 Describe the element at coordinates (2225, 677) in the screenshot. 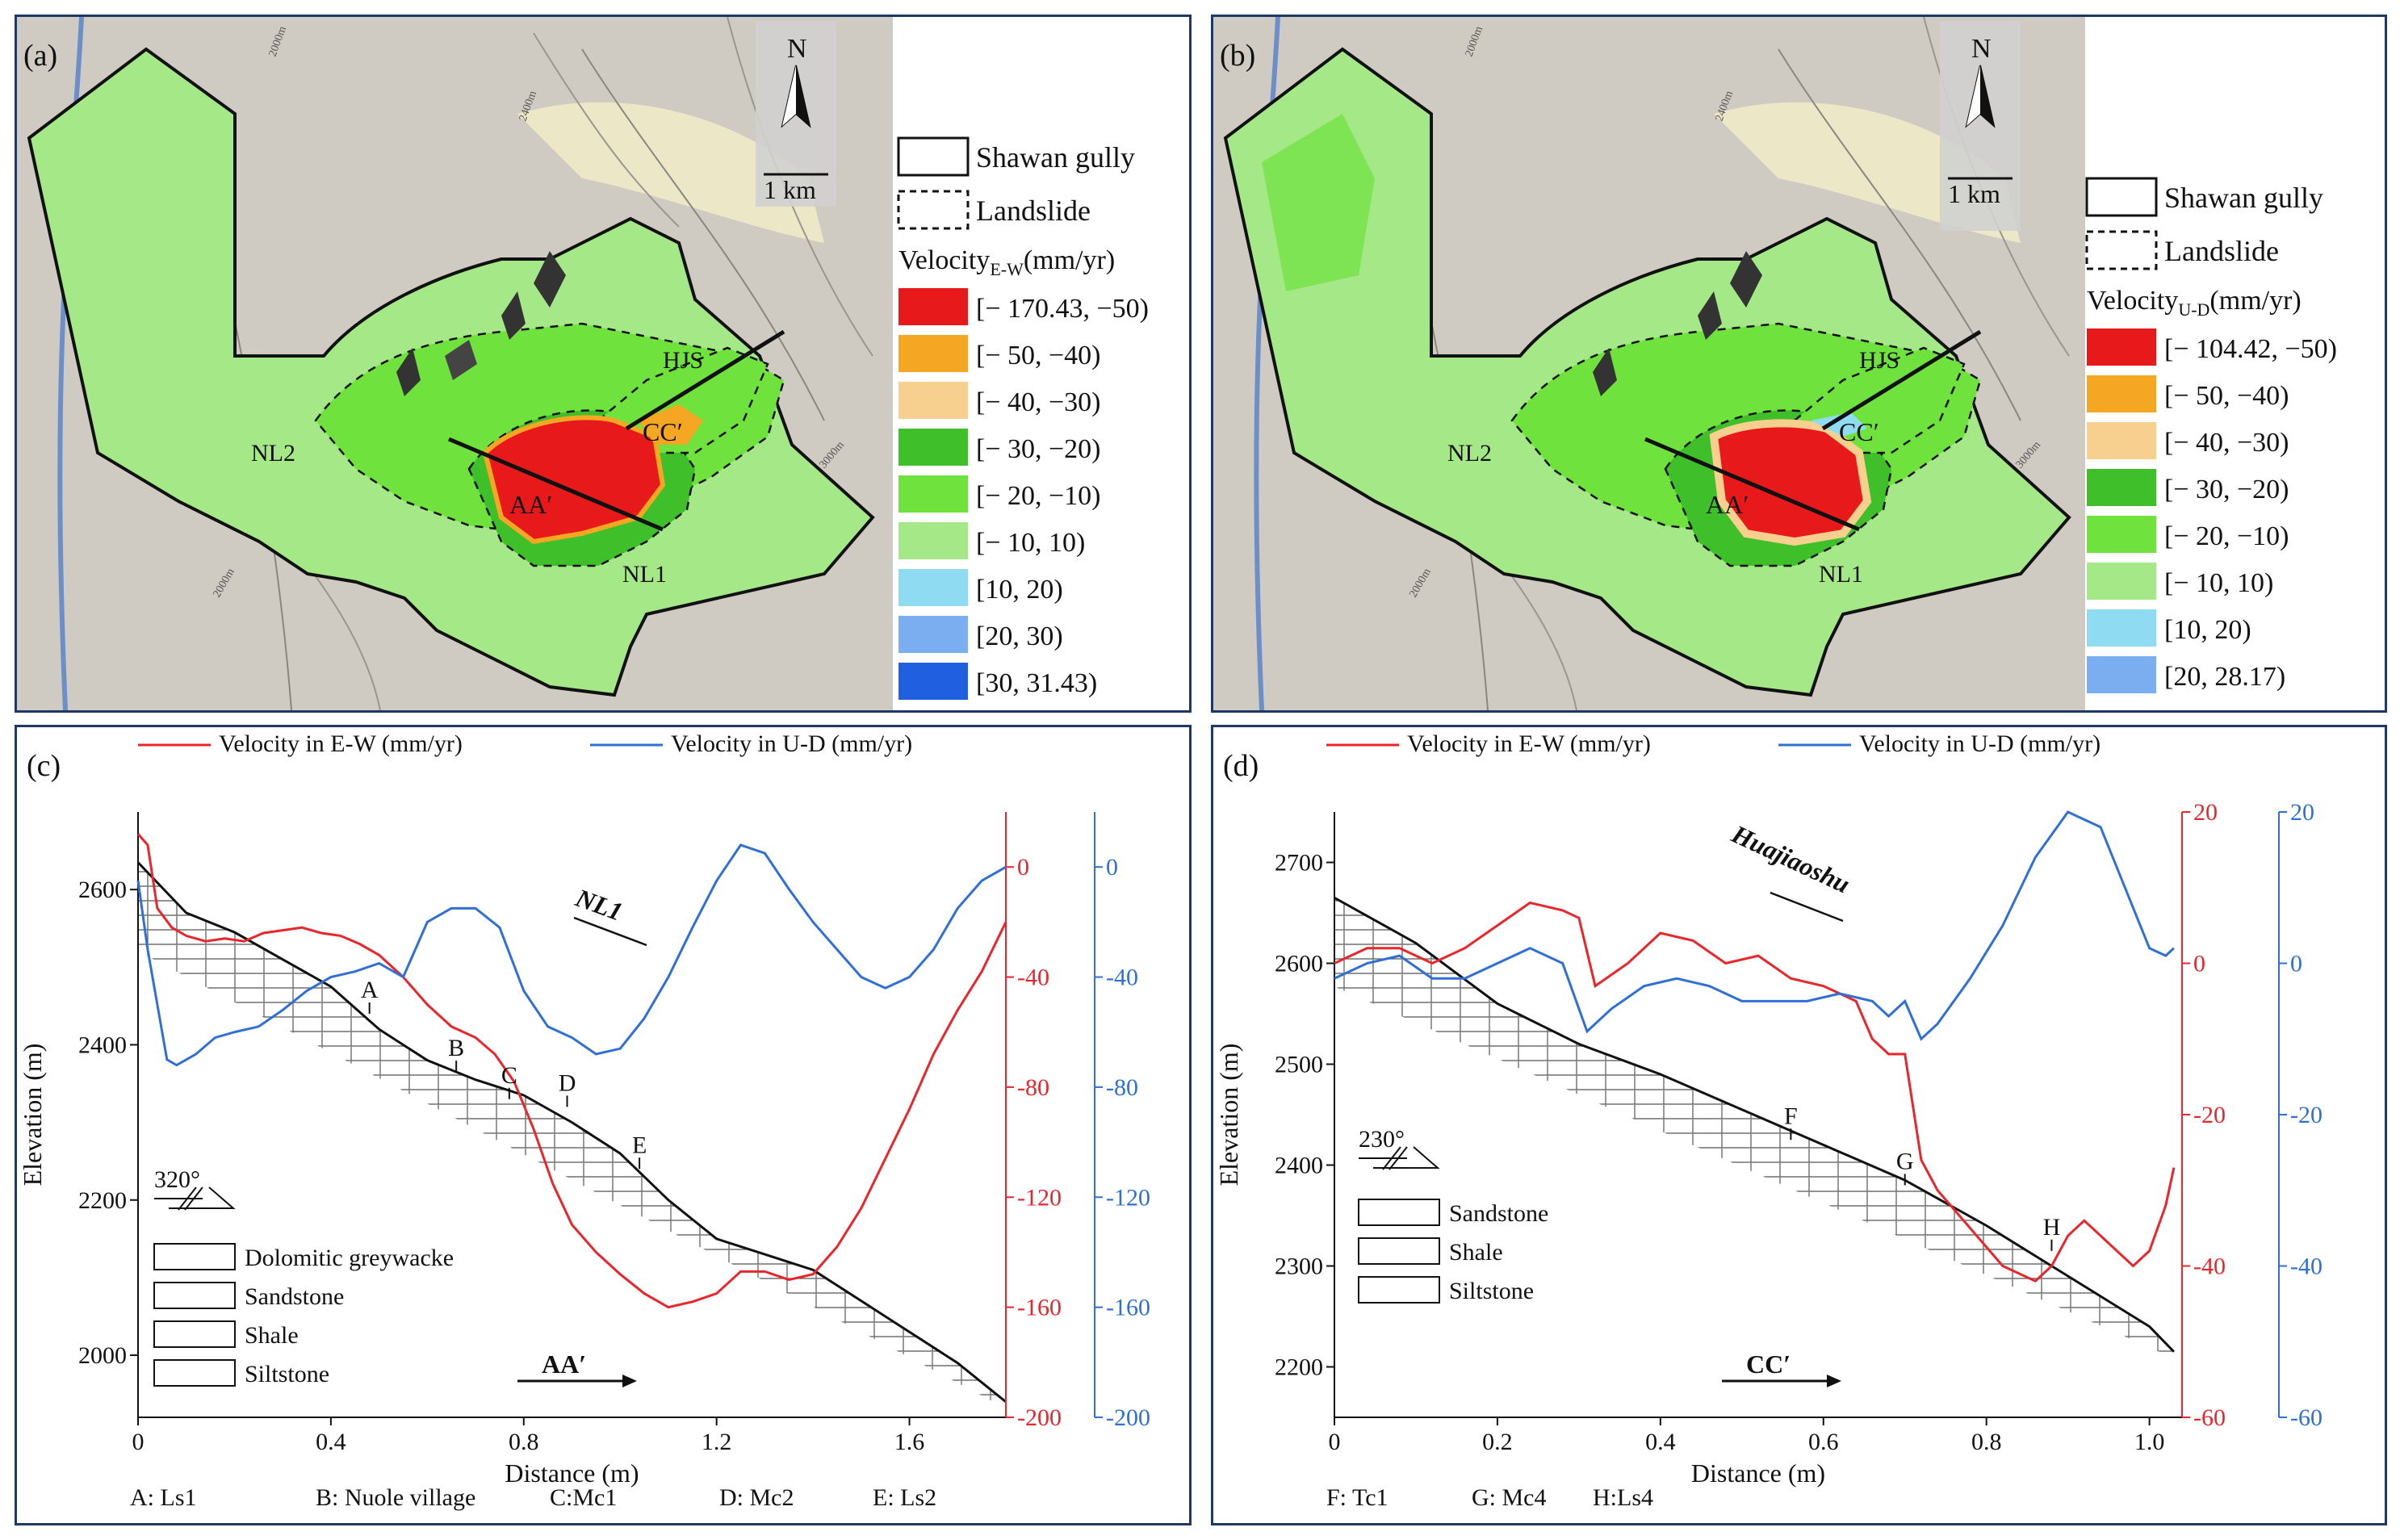

I see `legend-item-label: [20, 28.17)` at that location.